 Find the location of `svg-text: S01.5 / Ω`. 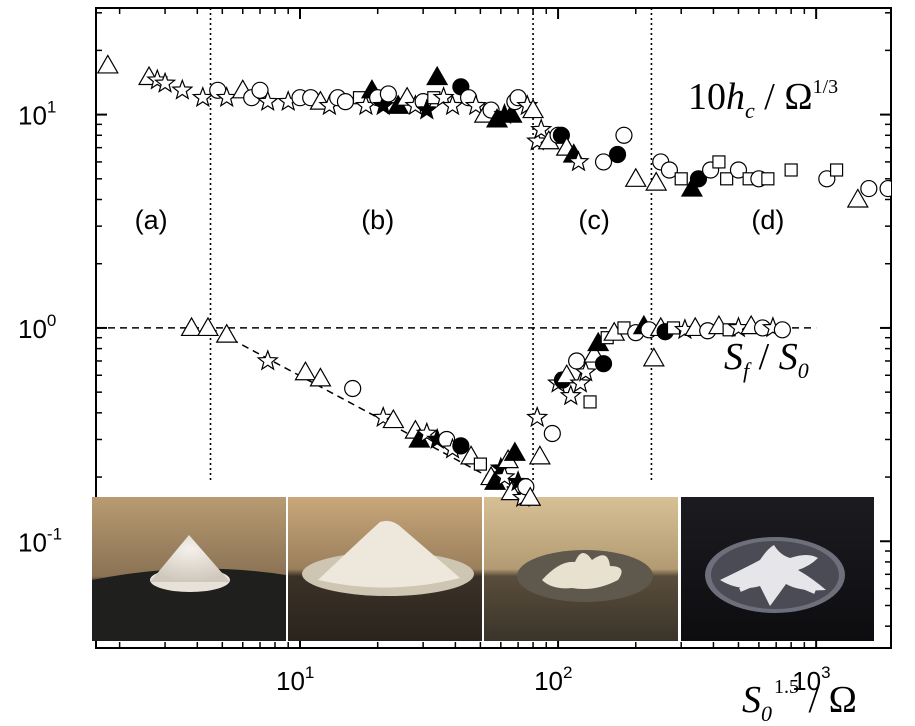

svg-text: S01.5 / Ω is located at coordinates (799, 701).